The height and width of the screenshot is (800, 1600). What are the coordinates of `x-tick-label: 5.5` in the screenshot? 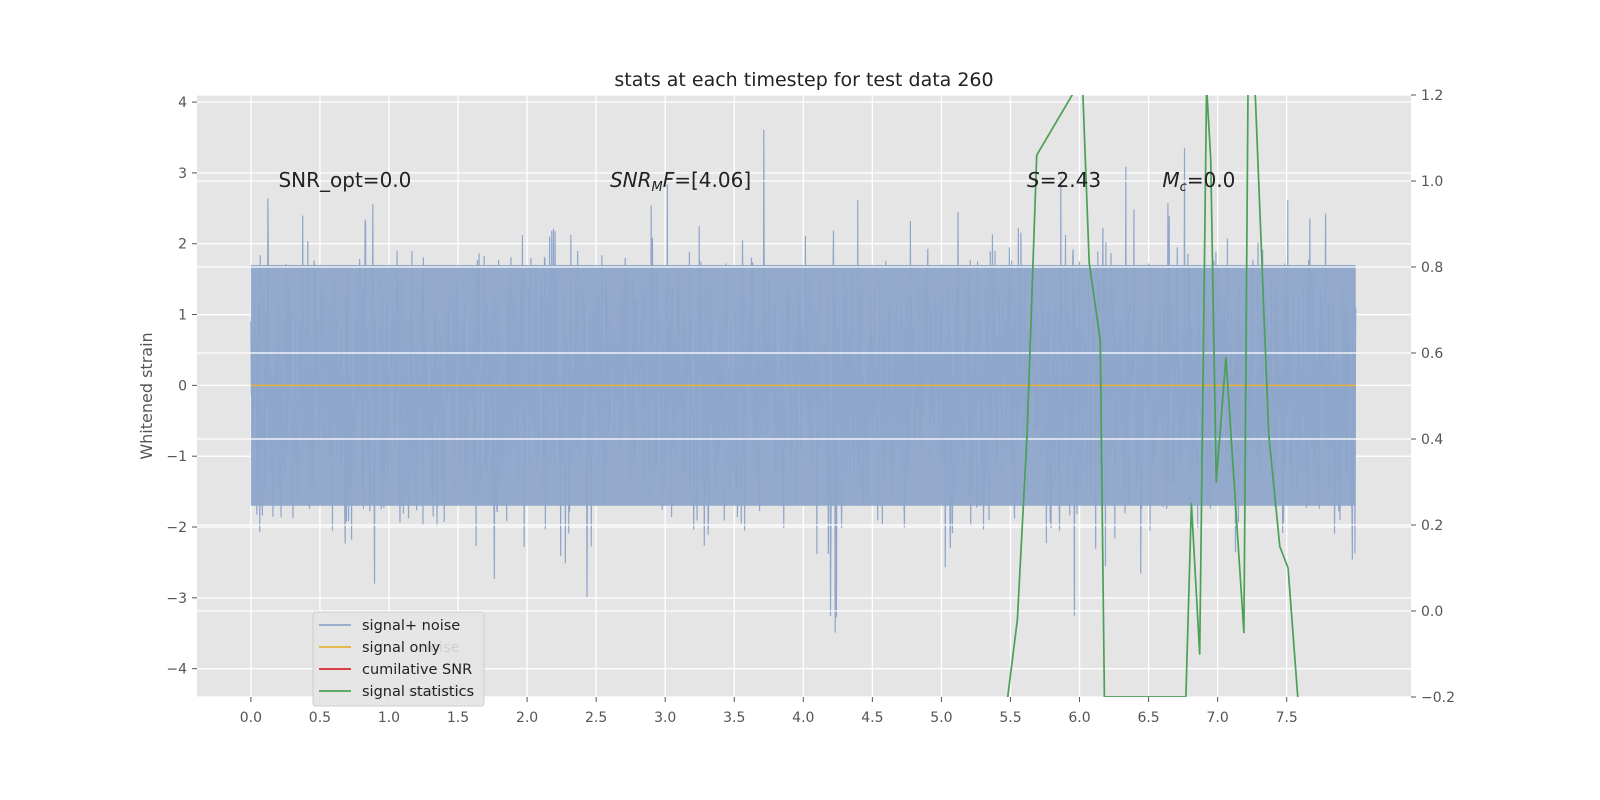 It's located at (1010, 718).